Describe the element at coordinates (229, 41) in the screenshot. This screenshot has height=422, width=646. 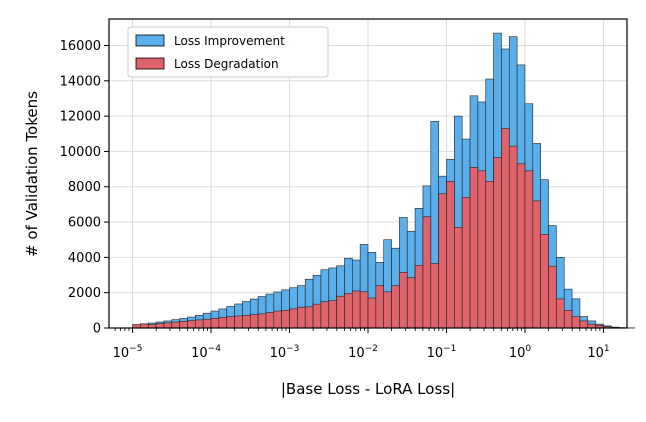
I see `legend-label-loss-improvement: Loss Improvement` at that location.